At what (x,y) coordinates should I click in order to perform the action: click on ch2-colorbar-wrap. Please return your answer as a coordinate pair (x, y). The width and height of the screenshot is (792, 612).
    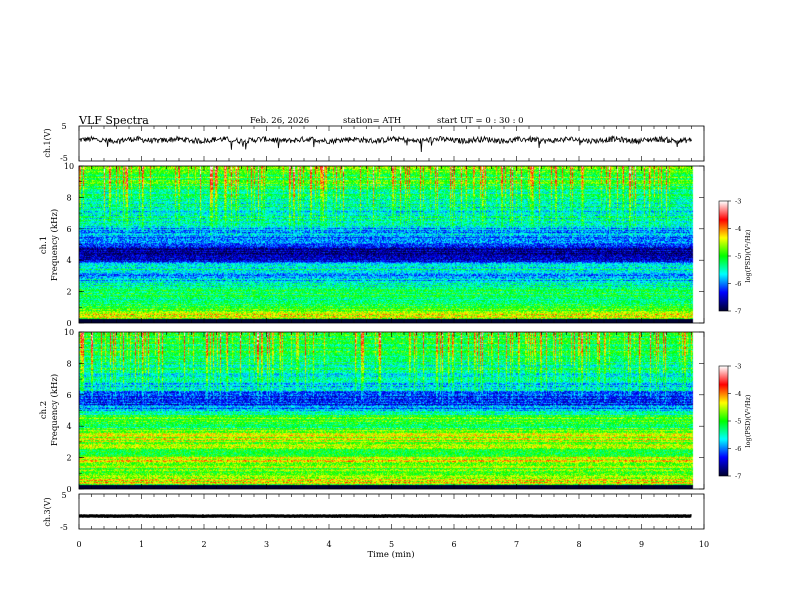
    Looking at the image, I should click on (723, 421).